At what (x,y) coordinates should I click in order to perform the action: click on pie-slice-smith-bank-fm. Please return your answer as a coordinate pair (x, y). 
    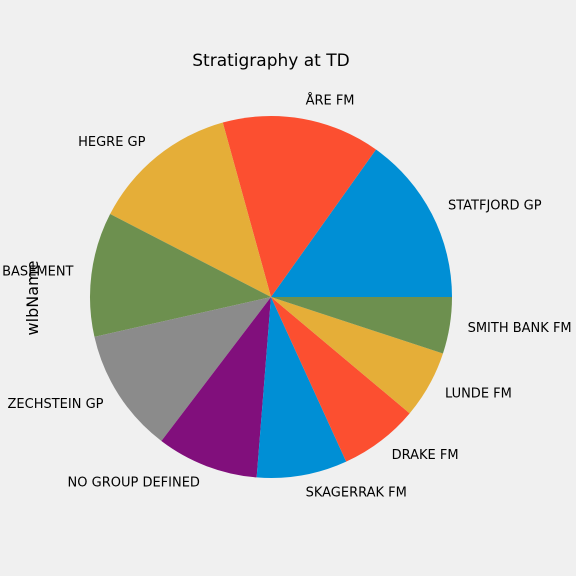
    Looking at the image, I should click on (361, 325).